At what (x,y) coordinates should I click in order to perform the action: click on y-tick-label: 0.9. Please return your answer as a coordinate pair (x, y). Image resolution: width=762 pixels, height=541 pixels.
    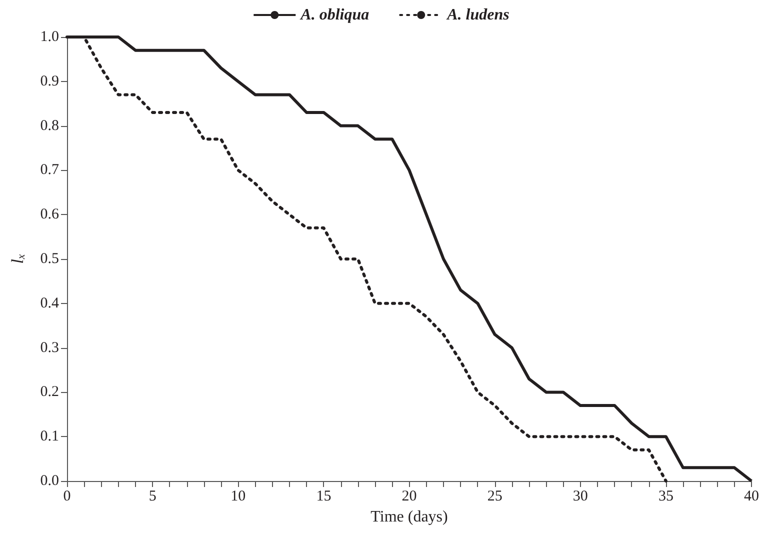
    Looking at the image, I should click on (49, 81).